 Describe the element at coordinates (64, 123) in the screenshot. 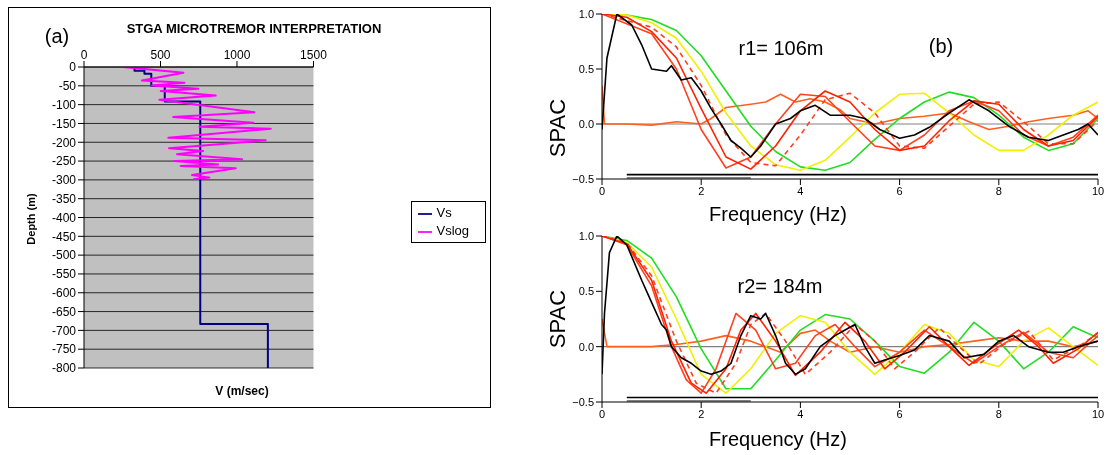

I see `y-tick-label: -150` at that location.